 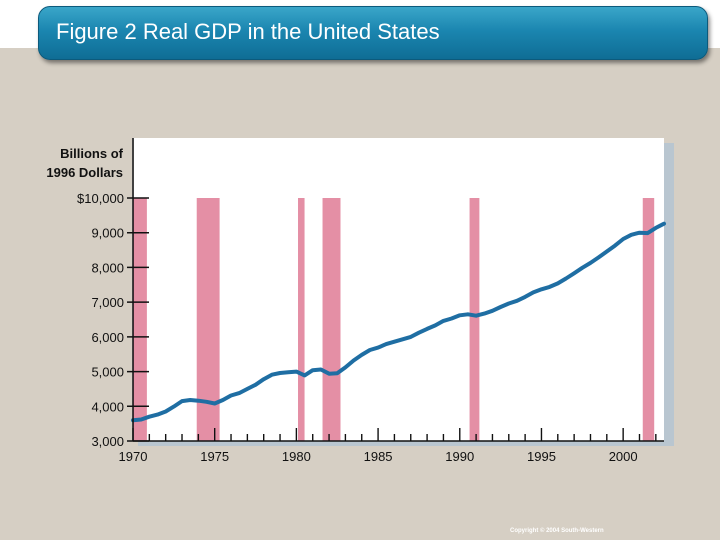 I want to click on x-tick-label-1985: 1985, so click(x=378, y=456).